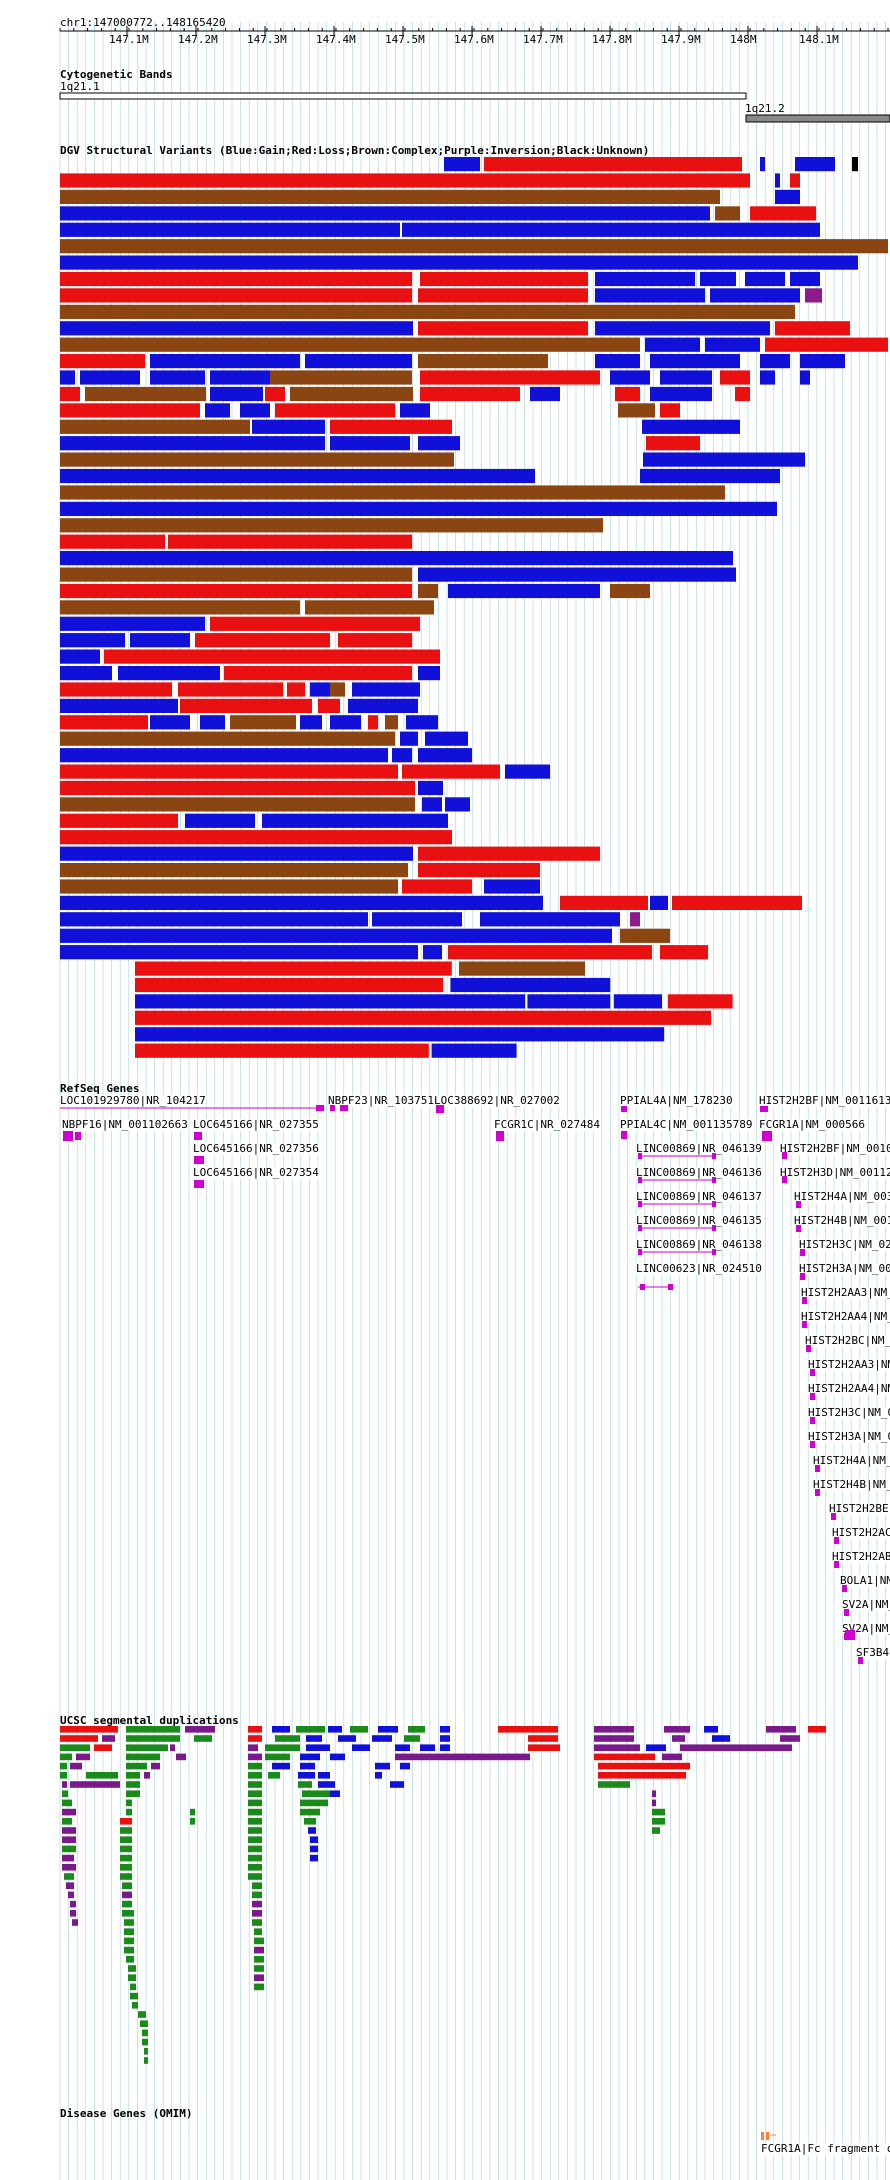  I want to click on gene-label: HIST2H3C|NM_021, so click(844, 1245).